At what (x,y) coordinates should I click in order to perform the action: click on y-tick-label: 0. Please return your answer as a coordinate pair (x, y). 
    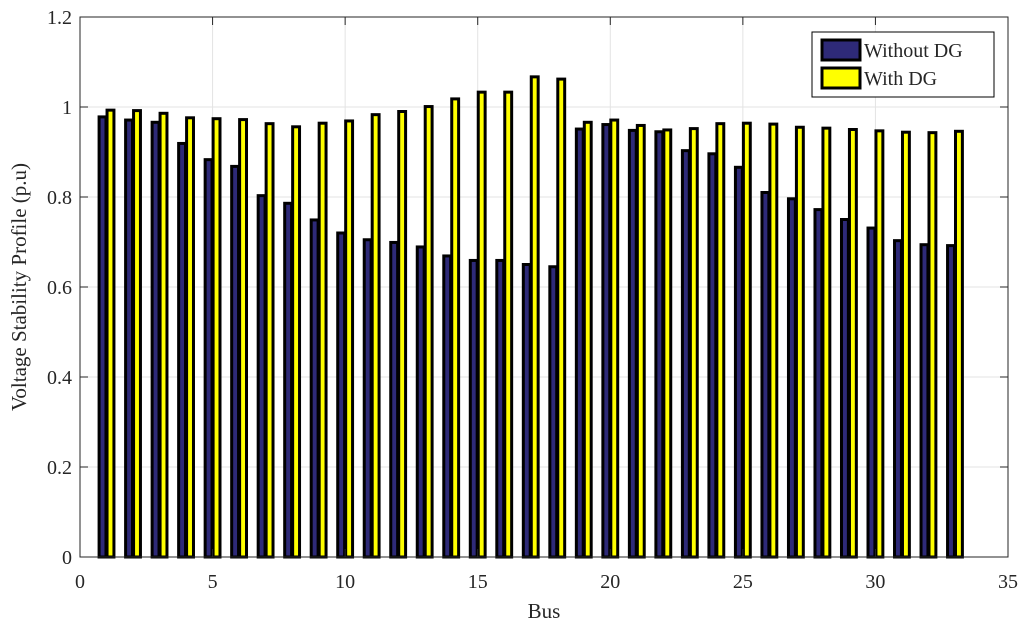
    Looking at the image, I should click on (67, 558).